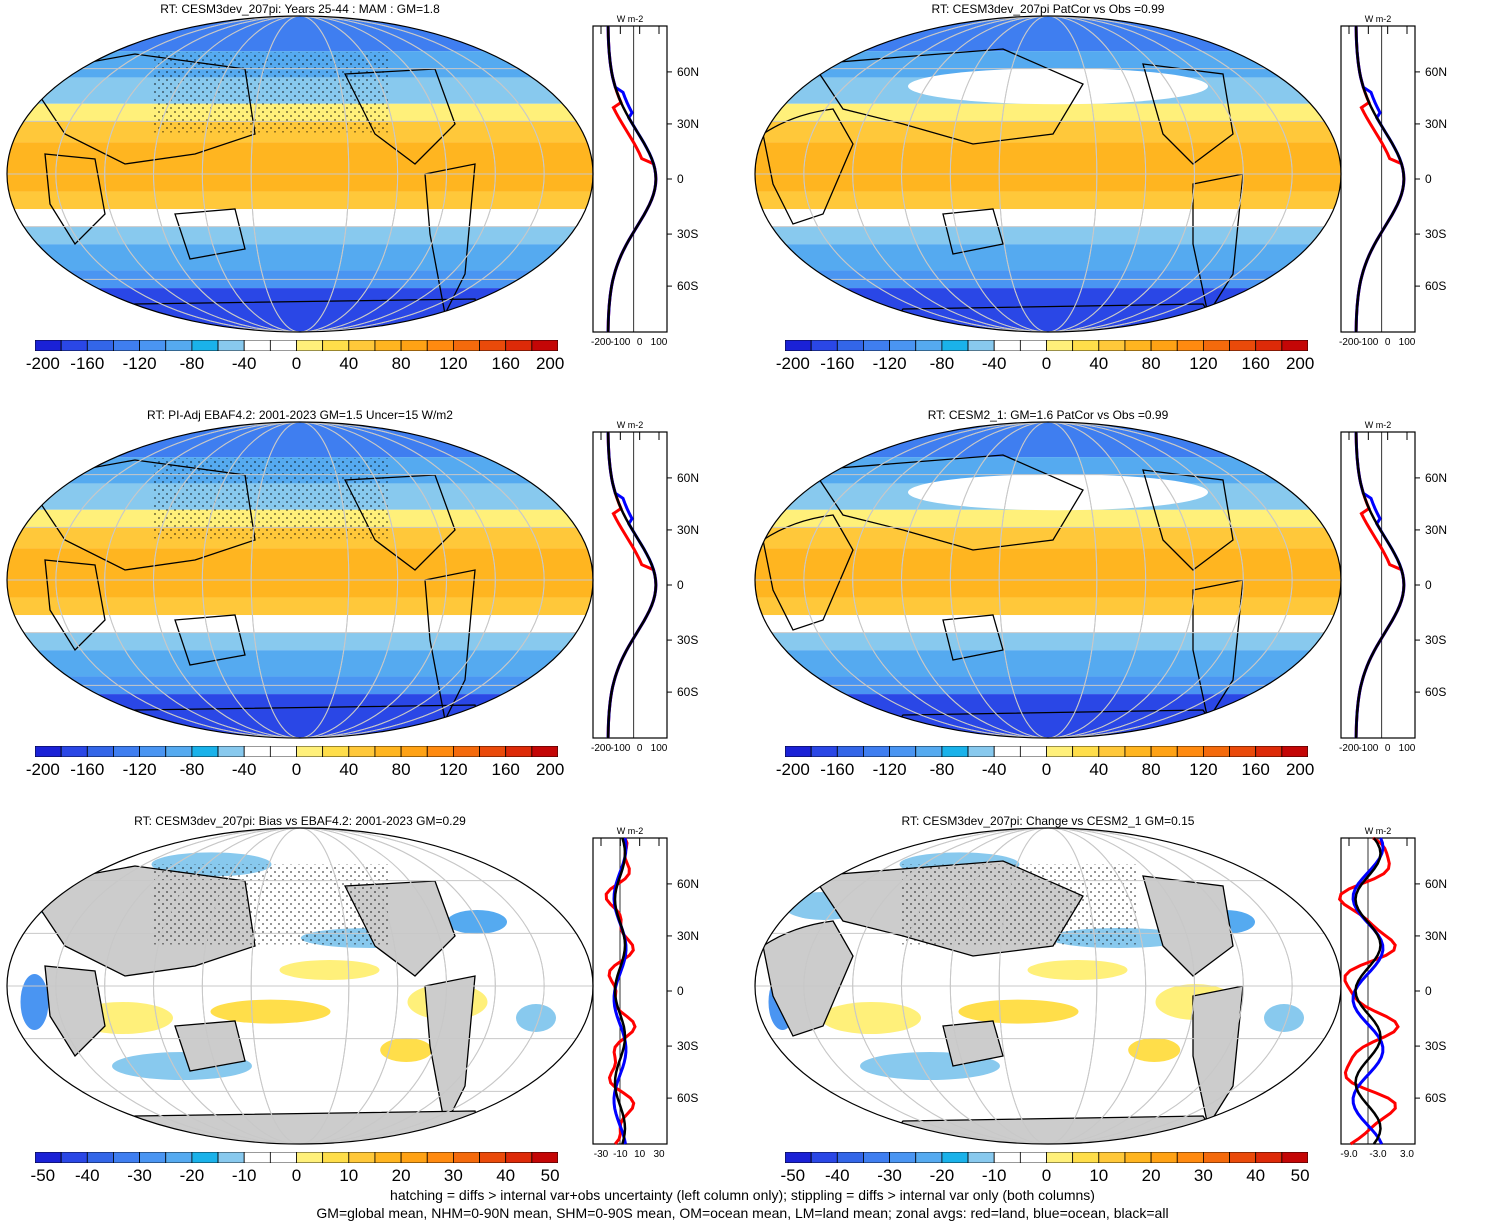 Image resolution: width=1485 pixels, height=1221 pixels. I want to click on stippling, so click(270, 92).